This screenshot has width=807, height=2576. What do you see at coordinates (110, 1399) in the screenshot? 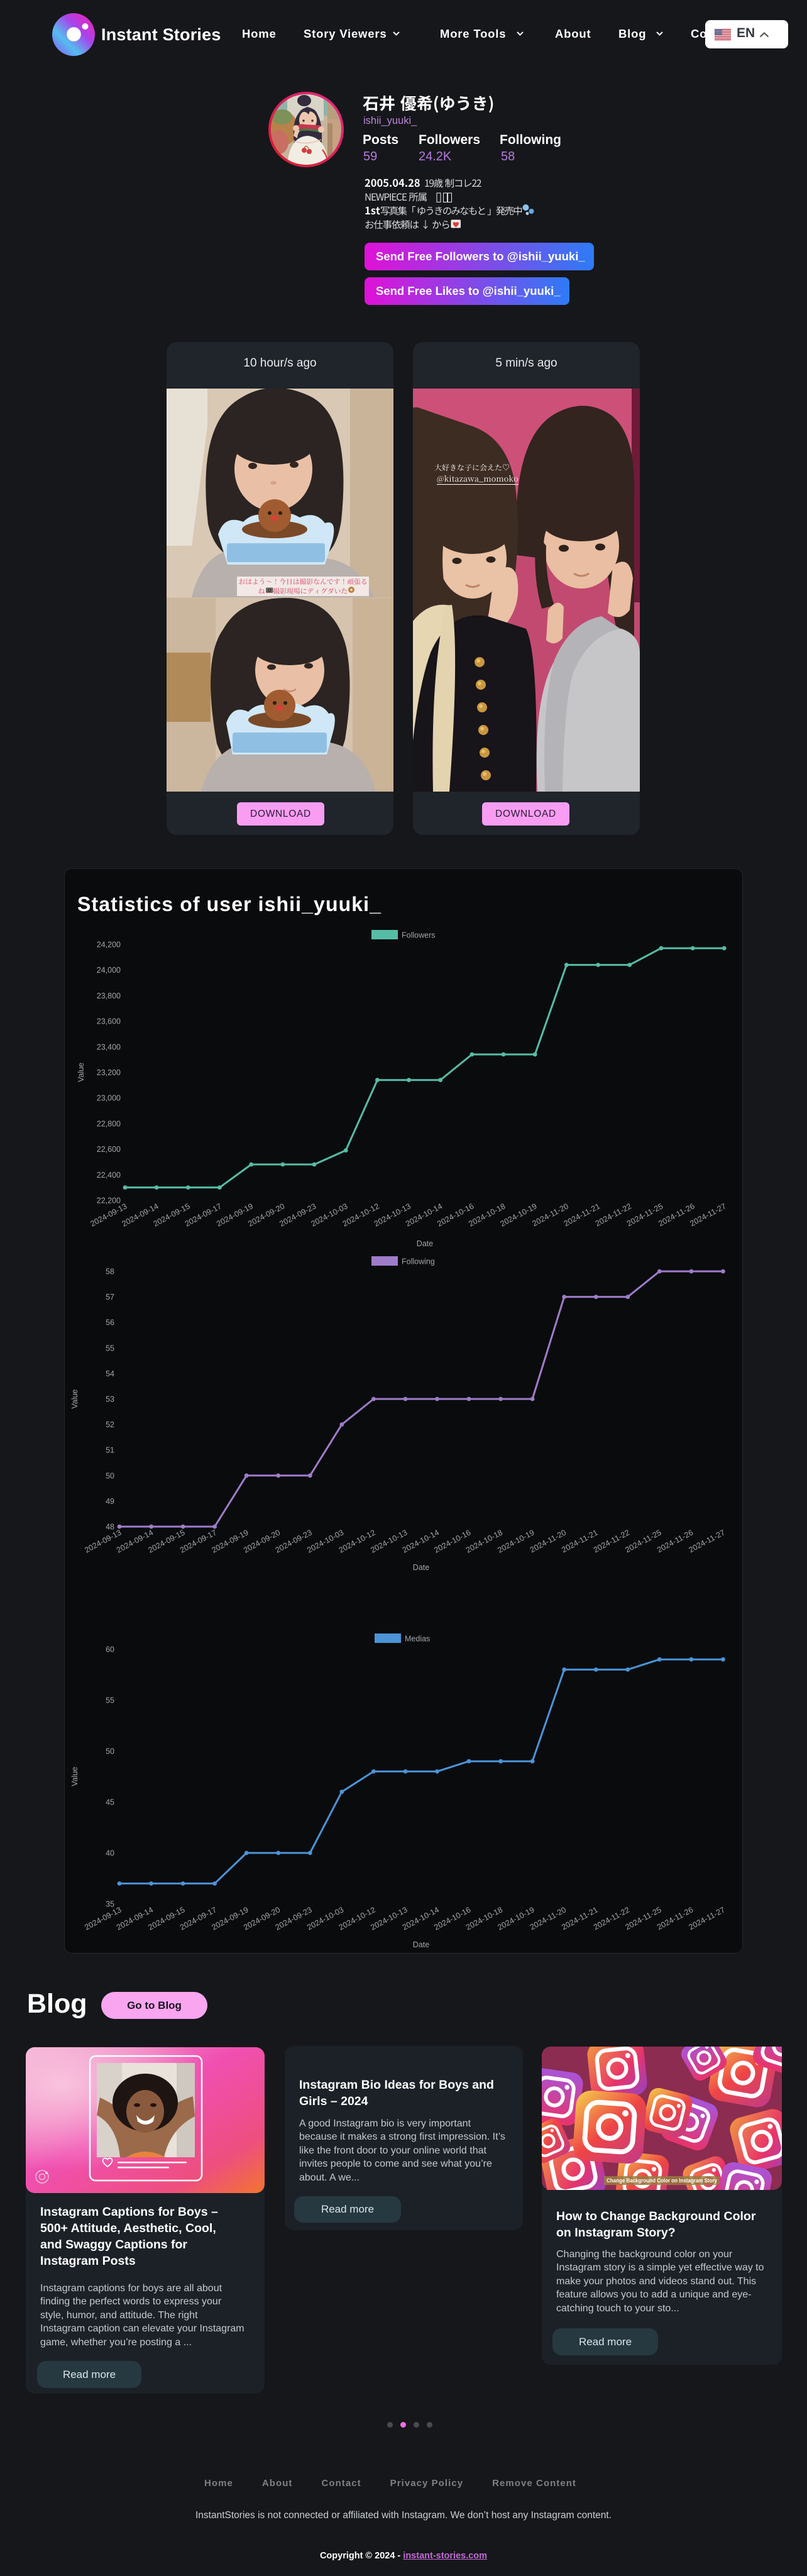
I see `svg-text: 53` at bounding box center [110, 1399].